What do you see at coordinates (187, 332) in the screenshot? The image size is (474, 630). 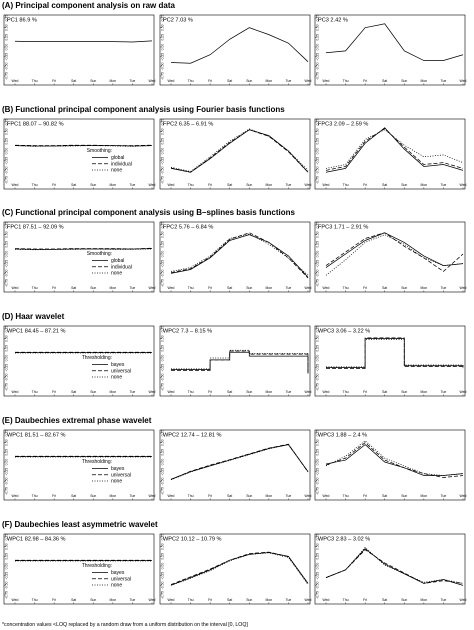 I see `panel-title: WPC2 7.3 – 8.15 %` at bounding box center [187, 332].